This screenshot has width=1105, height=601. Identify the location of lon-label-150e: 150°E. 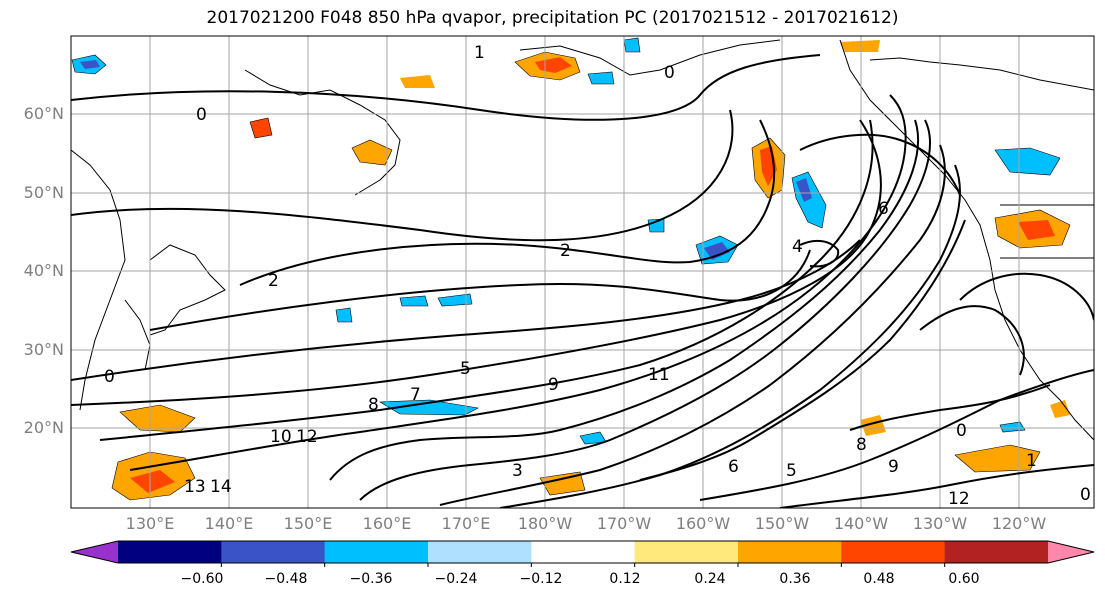
(308, 523).